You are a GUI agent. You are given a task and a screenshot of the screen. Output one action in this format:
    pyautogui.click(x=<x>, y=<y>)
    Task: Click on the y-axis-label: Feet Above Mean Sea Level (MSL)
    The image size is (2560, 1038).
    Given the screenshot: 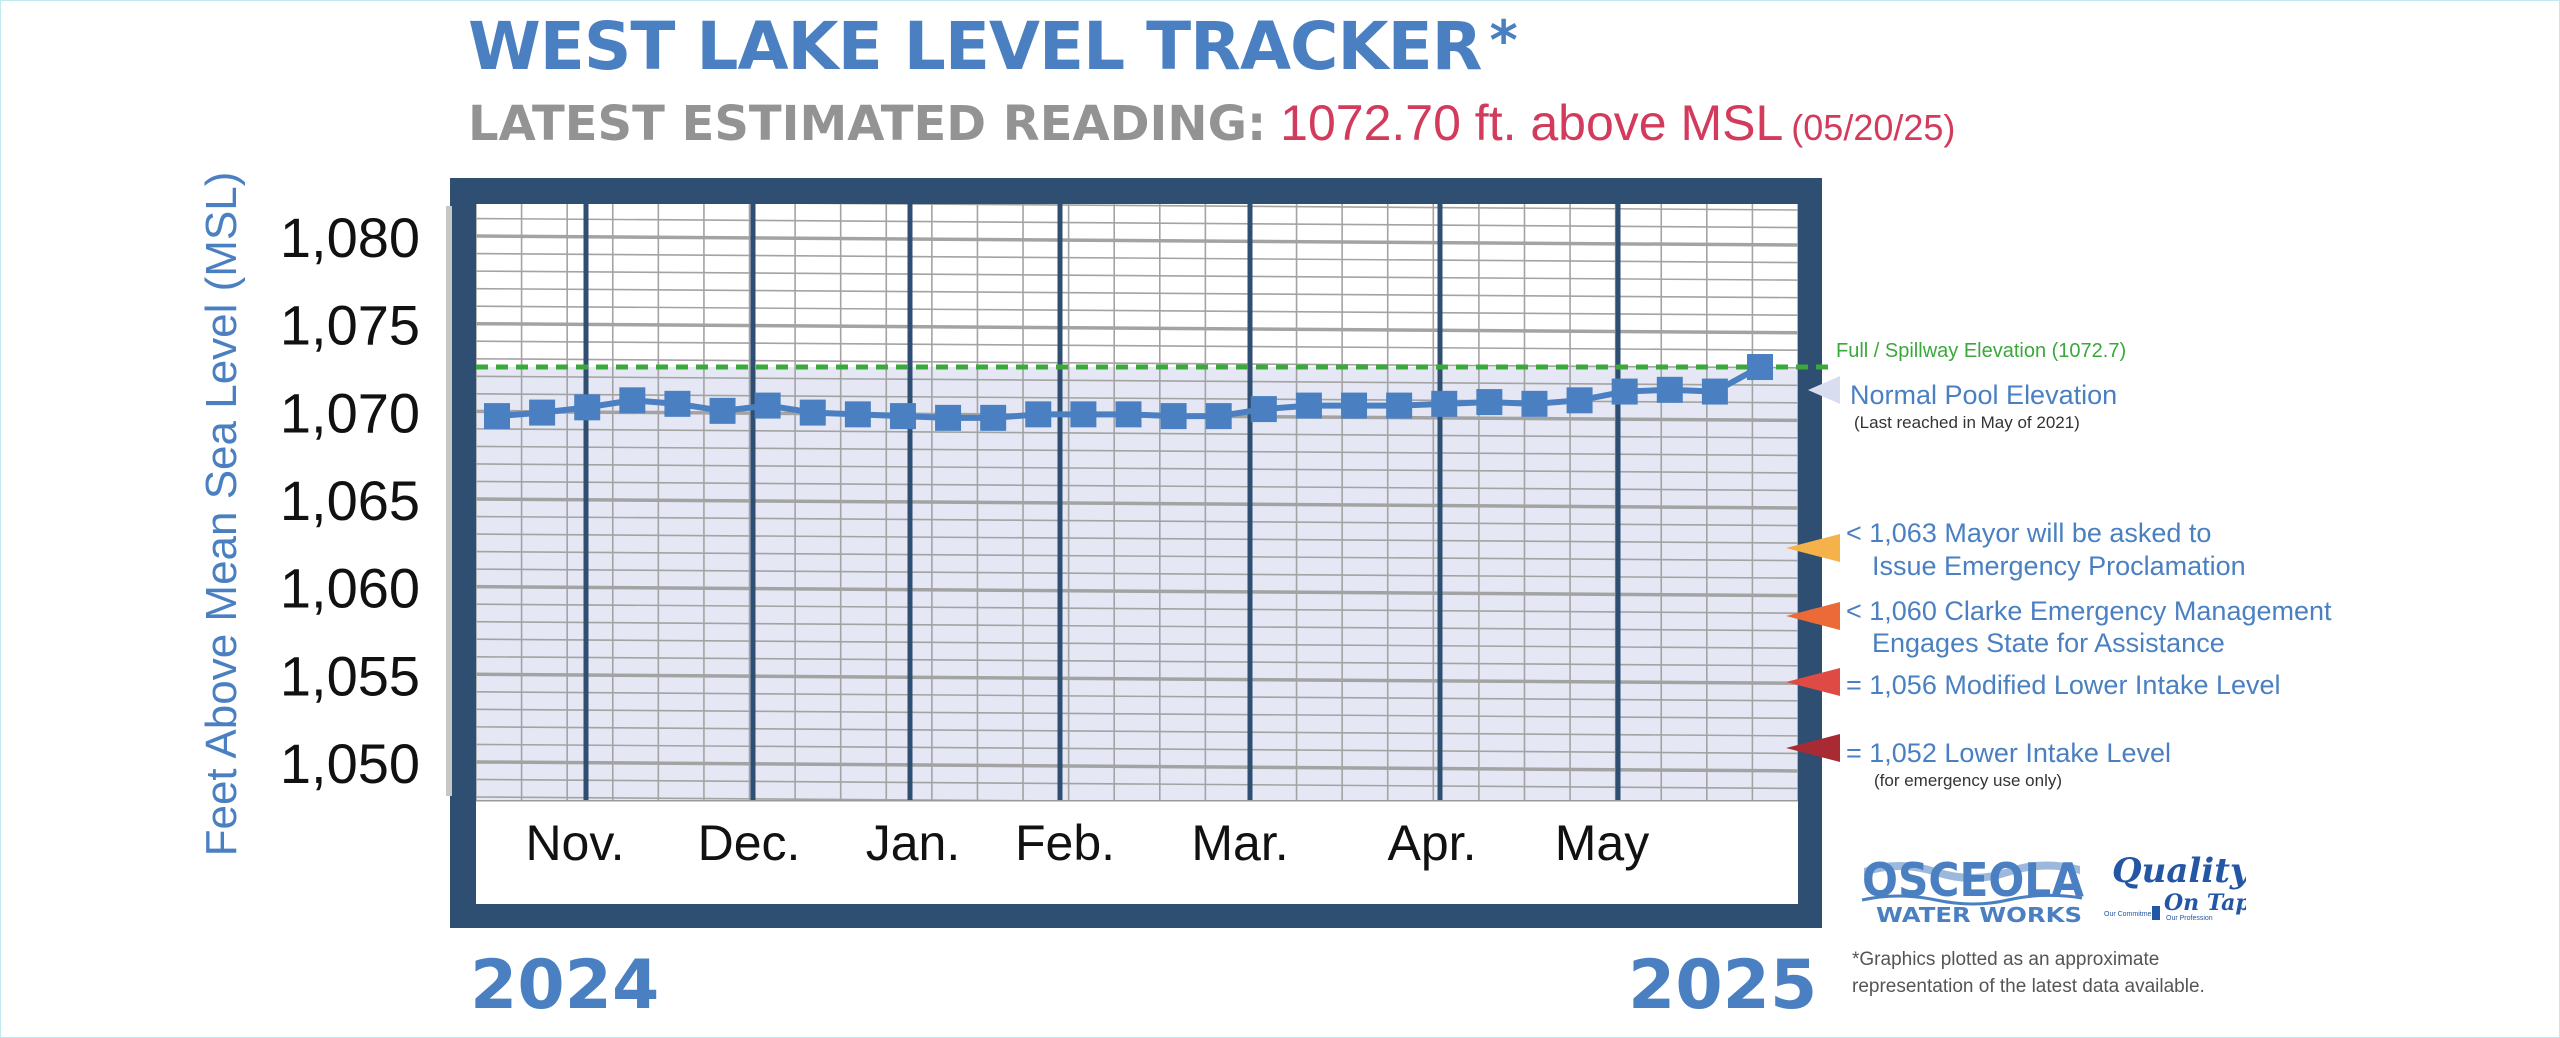 What is the action you would take?
    pyautogui.click(x=221, y=514)
    